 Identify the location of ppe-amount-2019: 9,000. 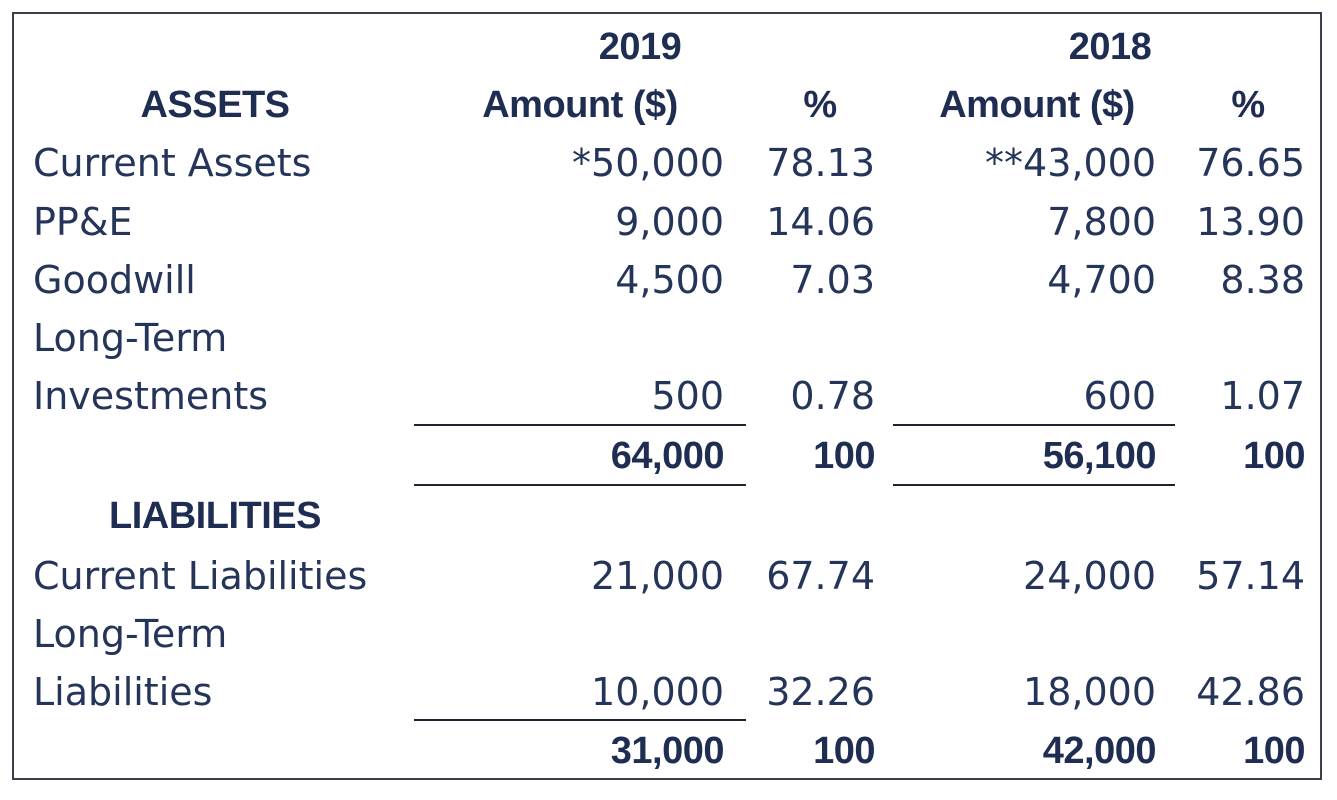
(669, 222).